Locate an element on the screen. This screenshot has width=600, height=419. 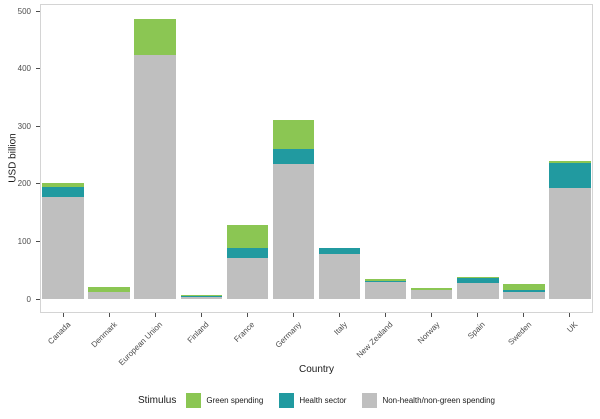
x-tick-label: Canada is located at coordinates (59, 333).